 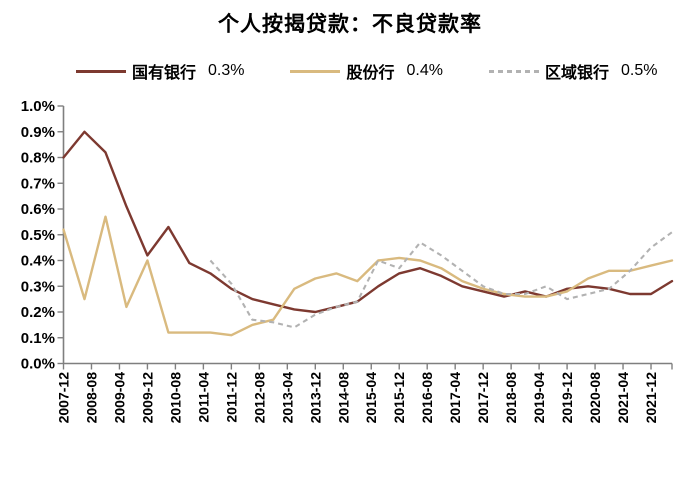 I want to click on legend-item-state-owned-banks: 国有银行 0.3%, so click(x=160, y=71).